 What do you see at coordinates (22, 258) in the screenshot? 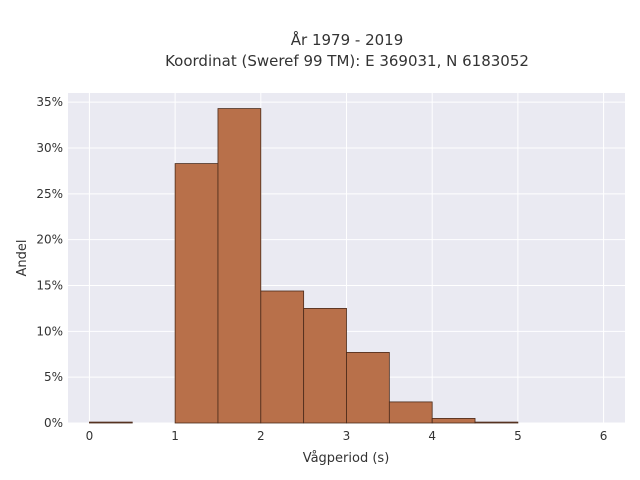
I see `y-axis-label: Andel` at bounding box center [22, 258].